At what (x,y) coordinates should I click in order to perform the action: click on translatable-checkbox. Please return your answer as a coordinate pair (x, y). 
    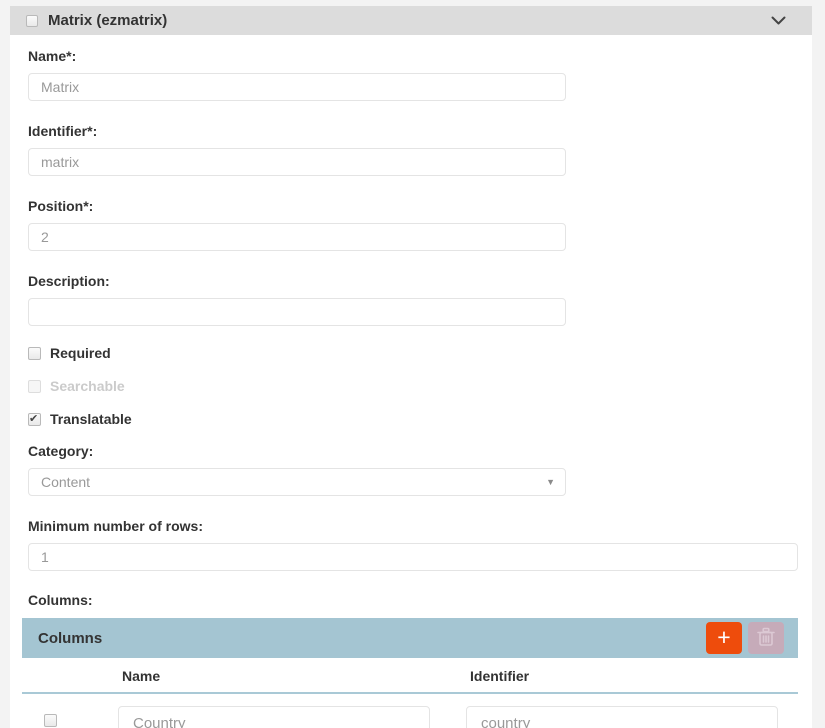
    Looking at the image, I should click on (34, 419).